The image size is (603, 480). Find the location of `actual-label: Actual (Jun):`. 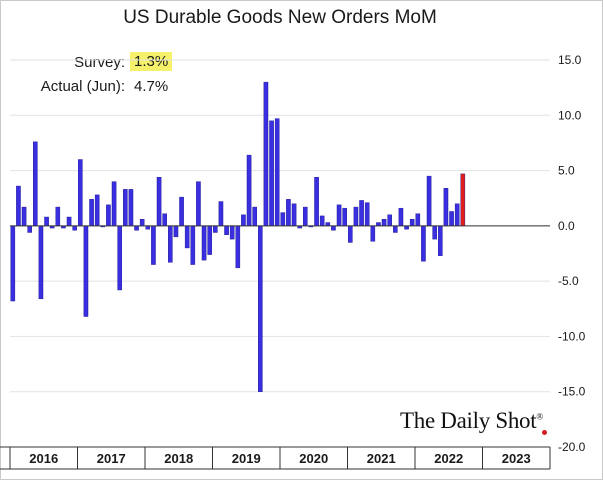

actual-label: Actual (Jun): is located at coordinates (82, 86).